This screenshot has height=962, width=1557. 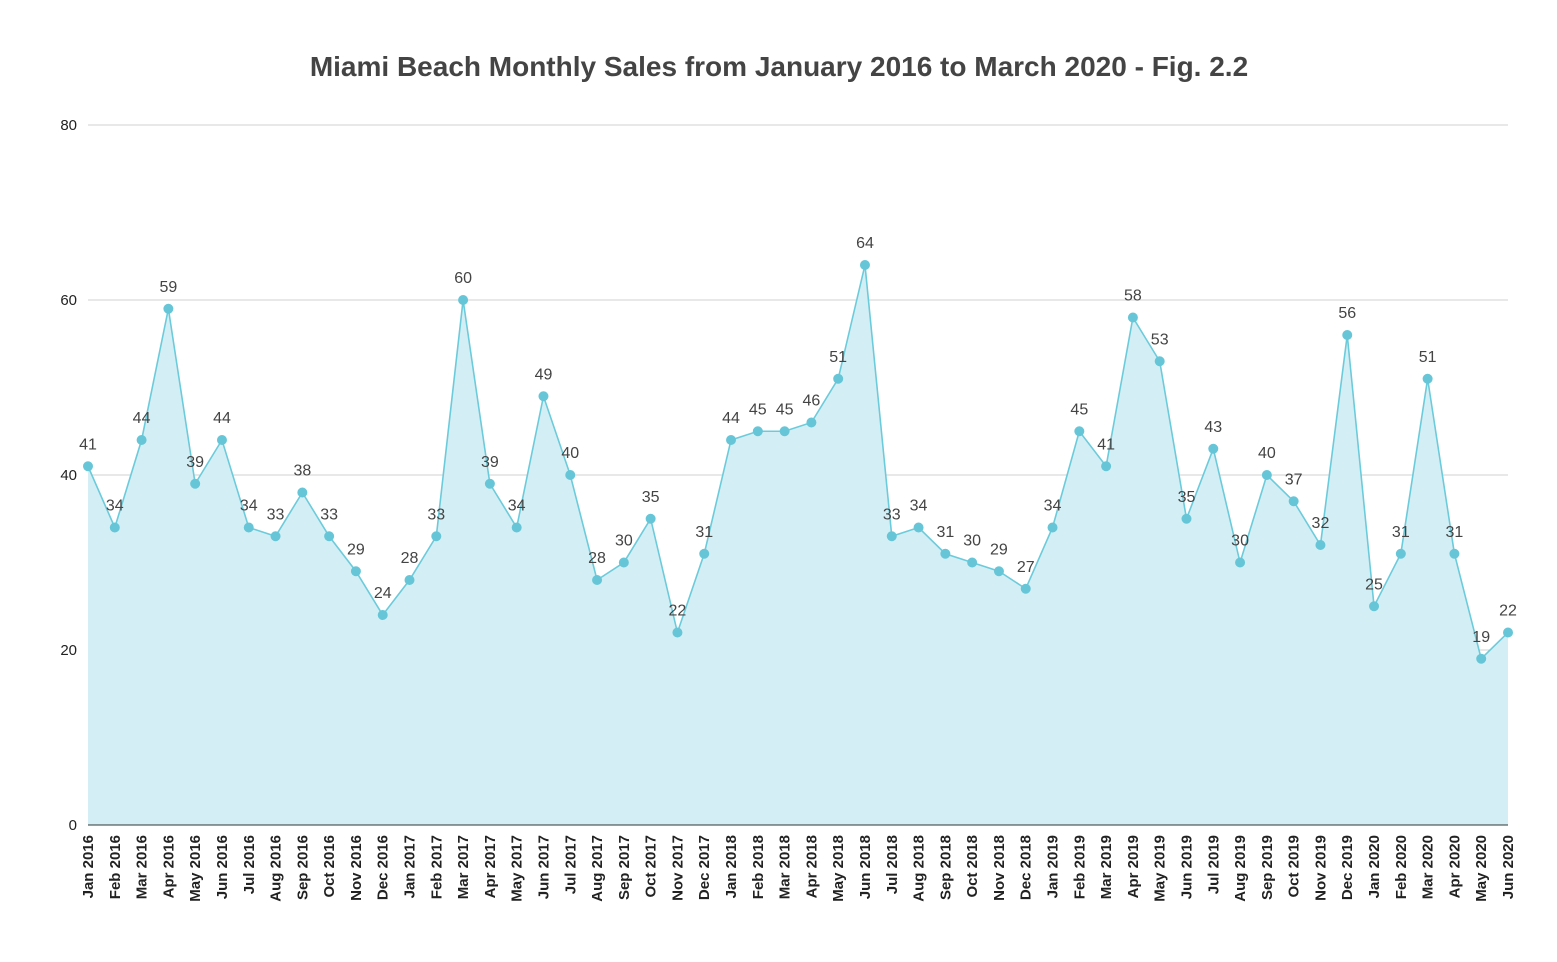 I want to click on x-tick-label: Oct 2017, so click(x=651, y=866).